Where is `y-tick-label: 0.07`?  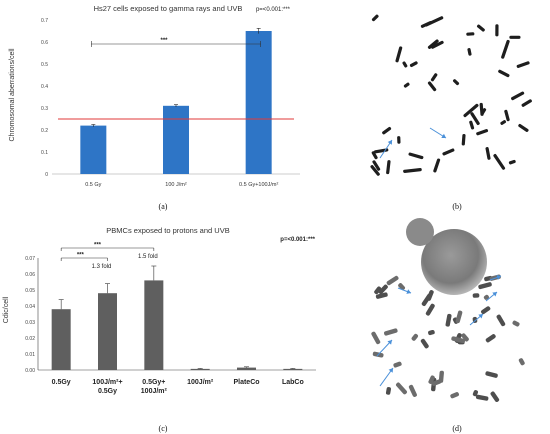
y-tick-label: 0.07 is located at coordinates (30, 259).